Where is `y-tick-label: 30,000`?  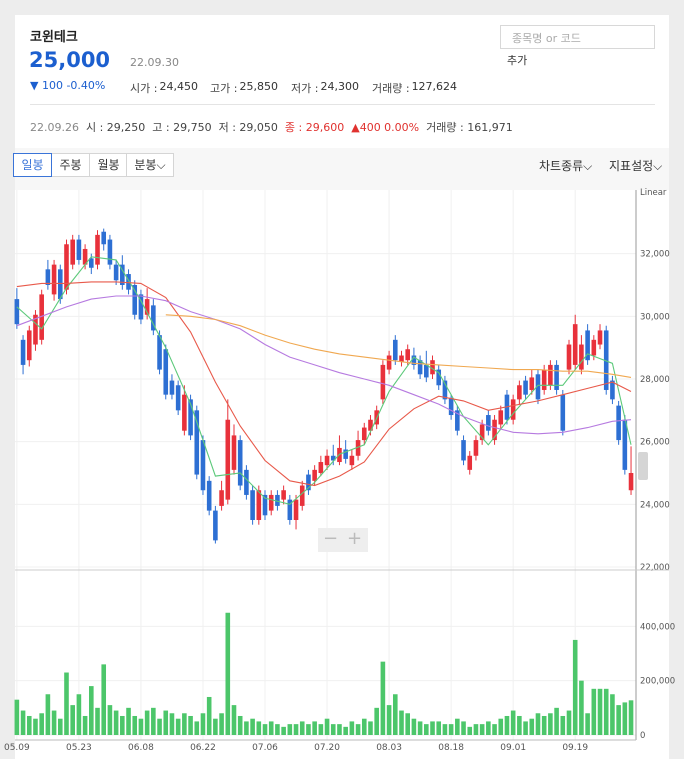 y-tick-label: 30,000 is located at coordinates (655, 317).